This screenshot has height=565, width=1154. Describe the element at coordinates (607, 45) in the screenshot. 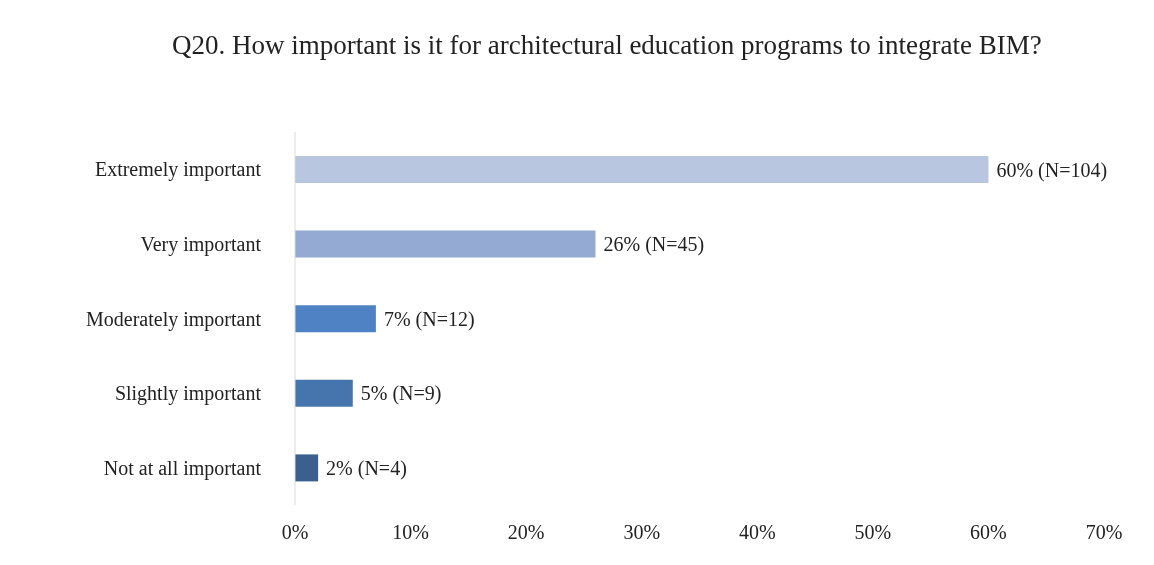

I see `chart-title: Q20. How important is it for architectural education programs to integrate BIM?` at that location.